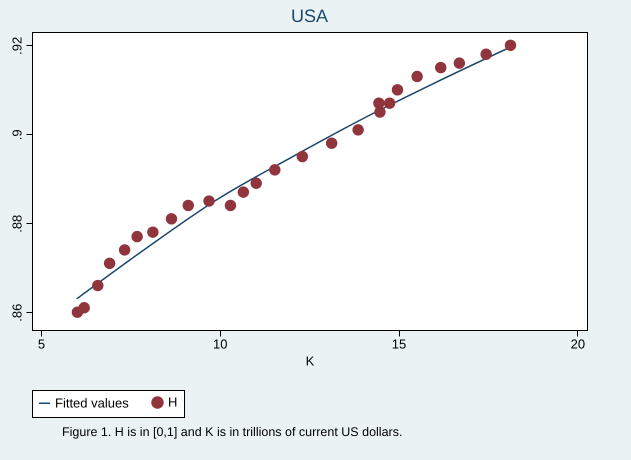  Describe the element at coordinates (578, 344) in the screenshot. I see `x-tick-label: 20` at that location.